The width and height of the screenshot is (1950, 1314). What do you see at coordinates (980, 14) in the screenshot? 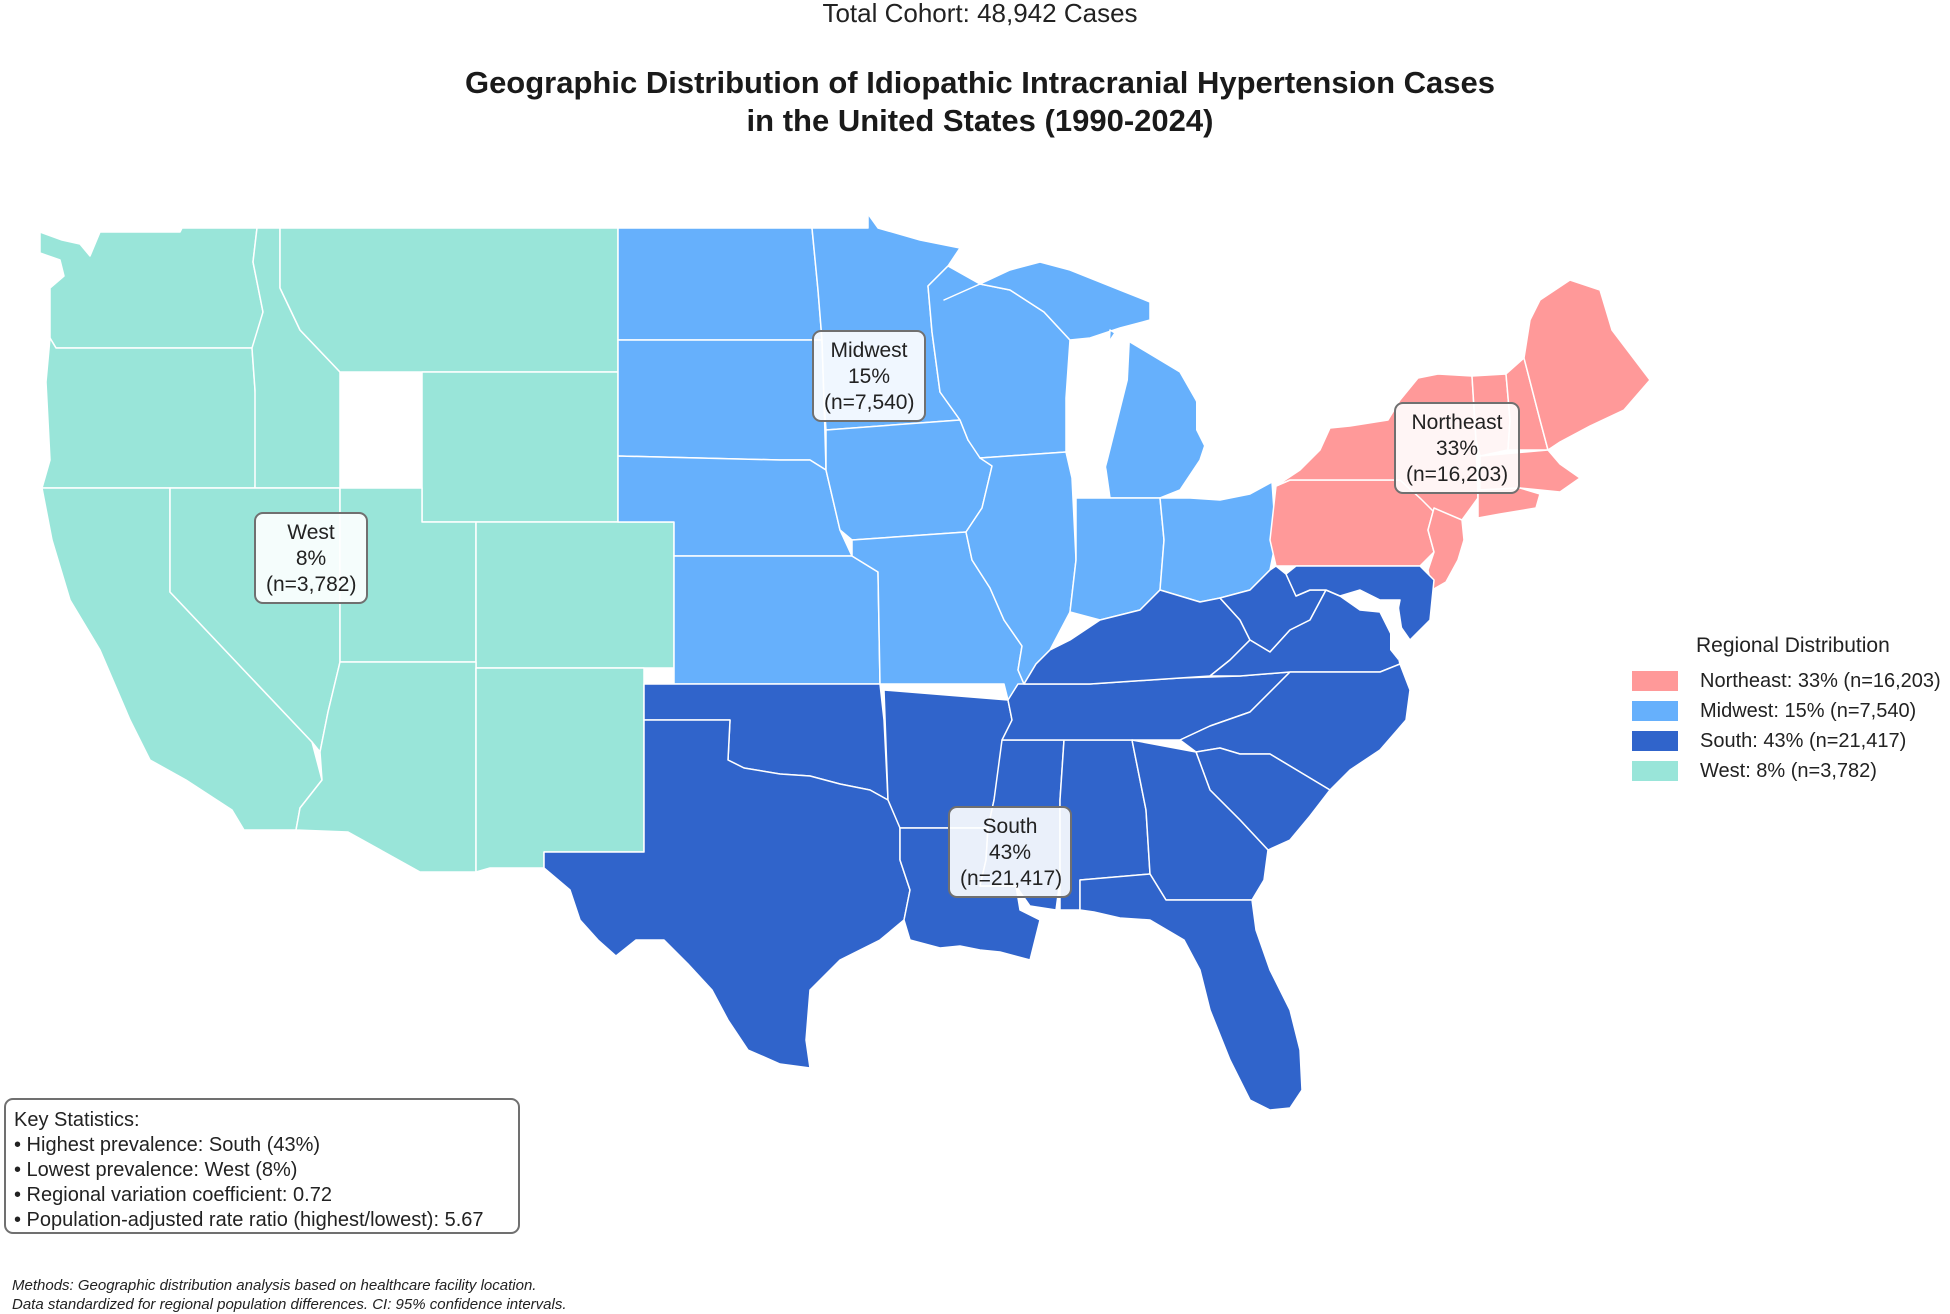
I see `total-cohort-text: Total Cohort: 48,942 Cases` at bounding box center [980, 14].